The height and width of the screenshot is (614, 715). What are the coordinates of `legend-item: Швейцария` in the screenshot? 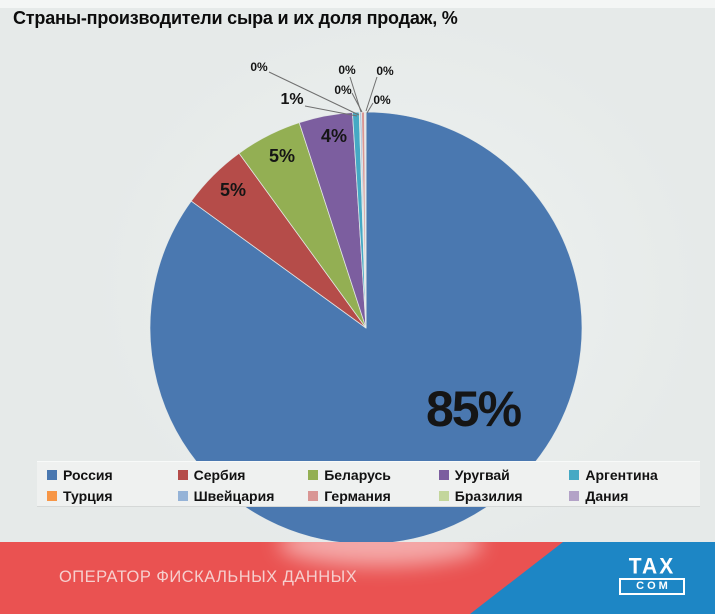 It's located at (243, 495).